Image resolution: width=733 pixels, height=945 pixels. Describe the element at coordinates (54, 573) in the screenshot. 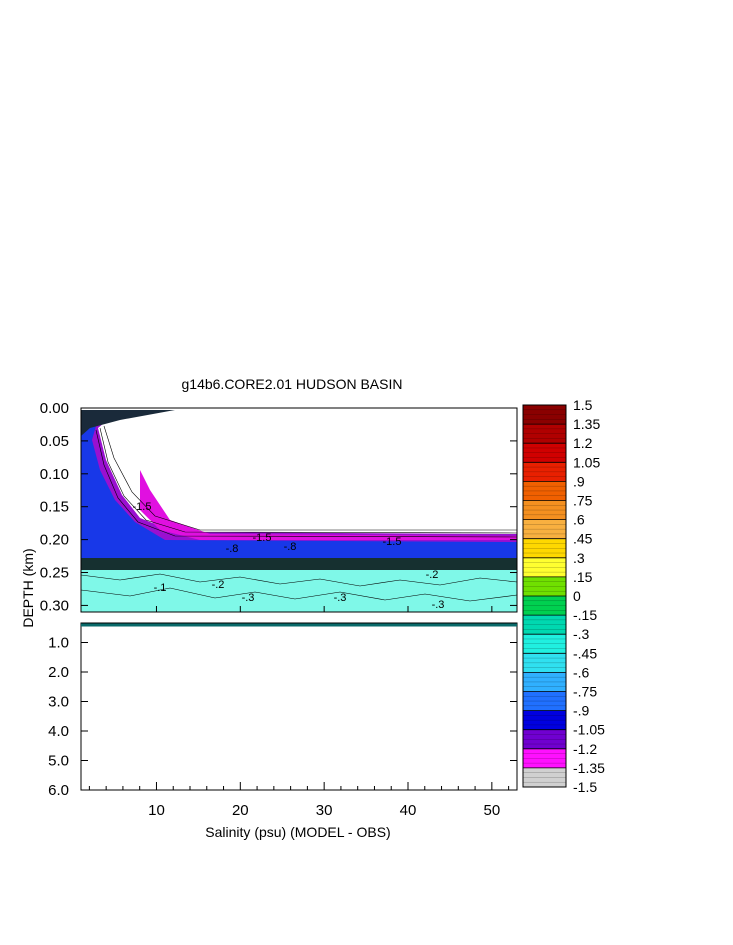

I see `y-tick-label: 0.25` at that location.